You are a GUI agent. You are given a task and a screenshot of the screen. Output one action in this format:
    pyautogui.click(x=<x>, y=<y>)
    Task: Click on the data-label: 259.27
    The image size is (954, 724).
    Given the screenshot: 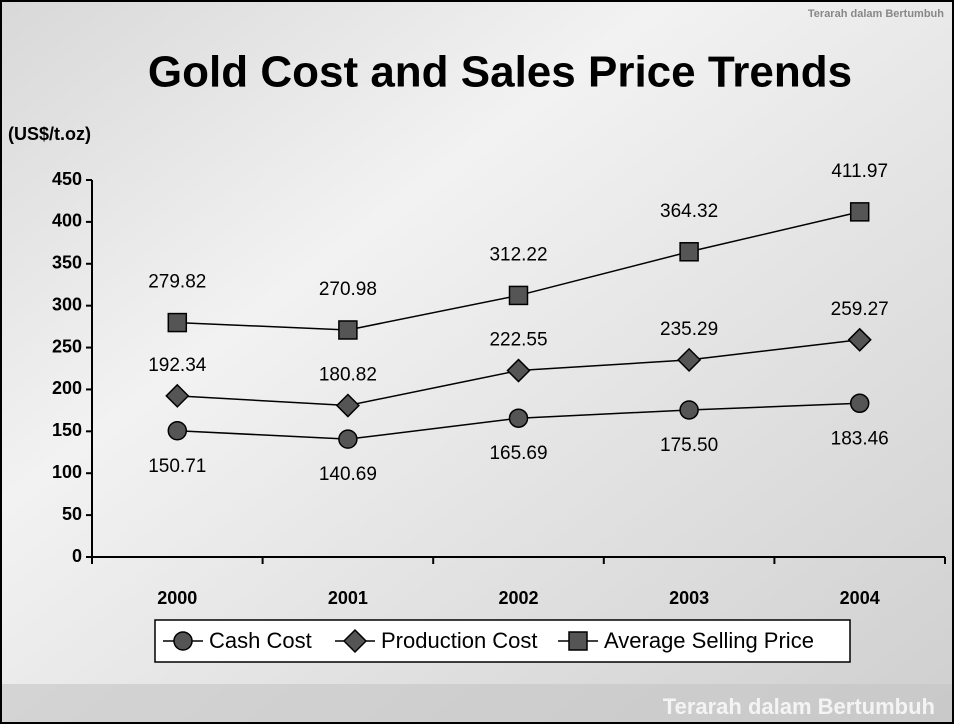 What is the action you would take?
    pyautogui.click(x=860, y=309)
    